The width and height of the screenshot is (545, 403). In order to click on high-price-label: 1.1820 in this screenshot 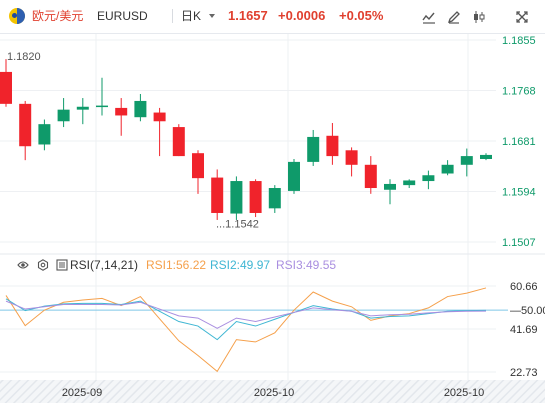, I will do `click(24, 57)`.